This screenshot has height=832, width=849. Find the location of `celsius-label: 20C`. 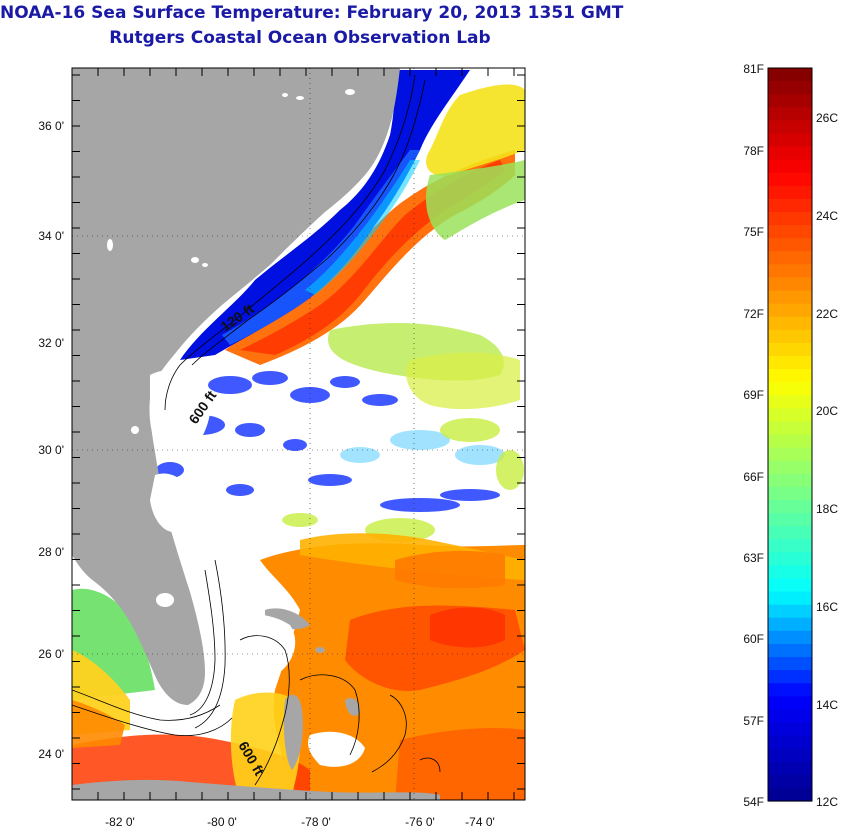

celsius-label: 20C is located at coordinates (827, 411).